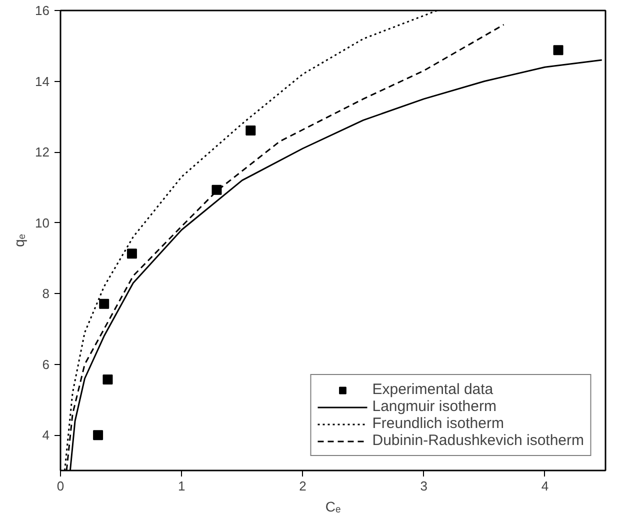 This screenshot has height=532, width=620. What do you see at coordinates (302, 486) in the screenshot?
I see `x-tick-label: 2` at bounding box center [302, 486].